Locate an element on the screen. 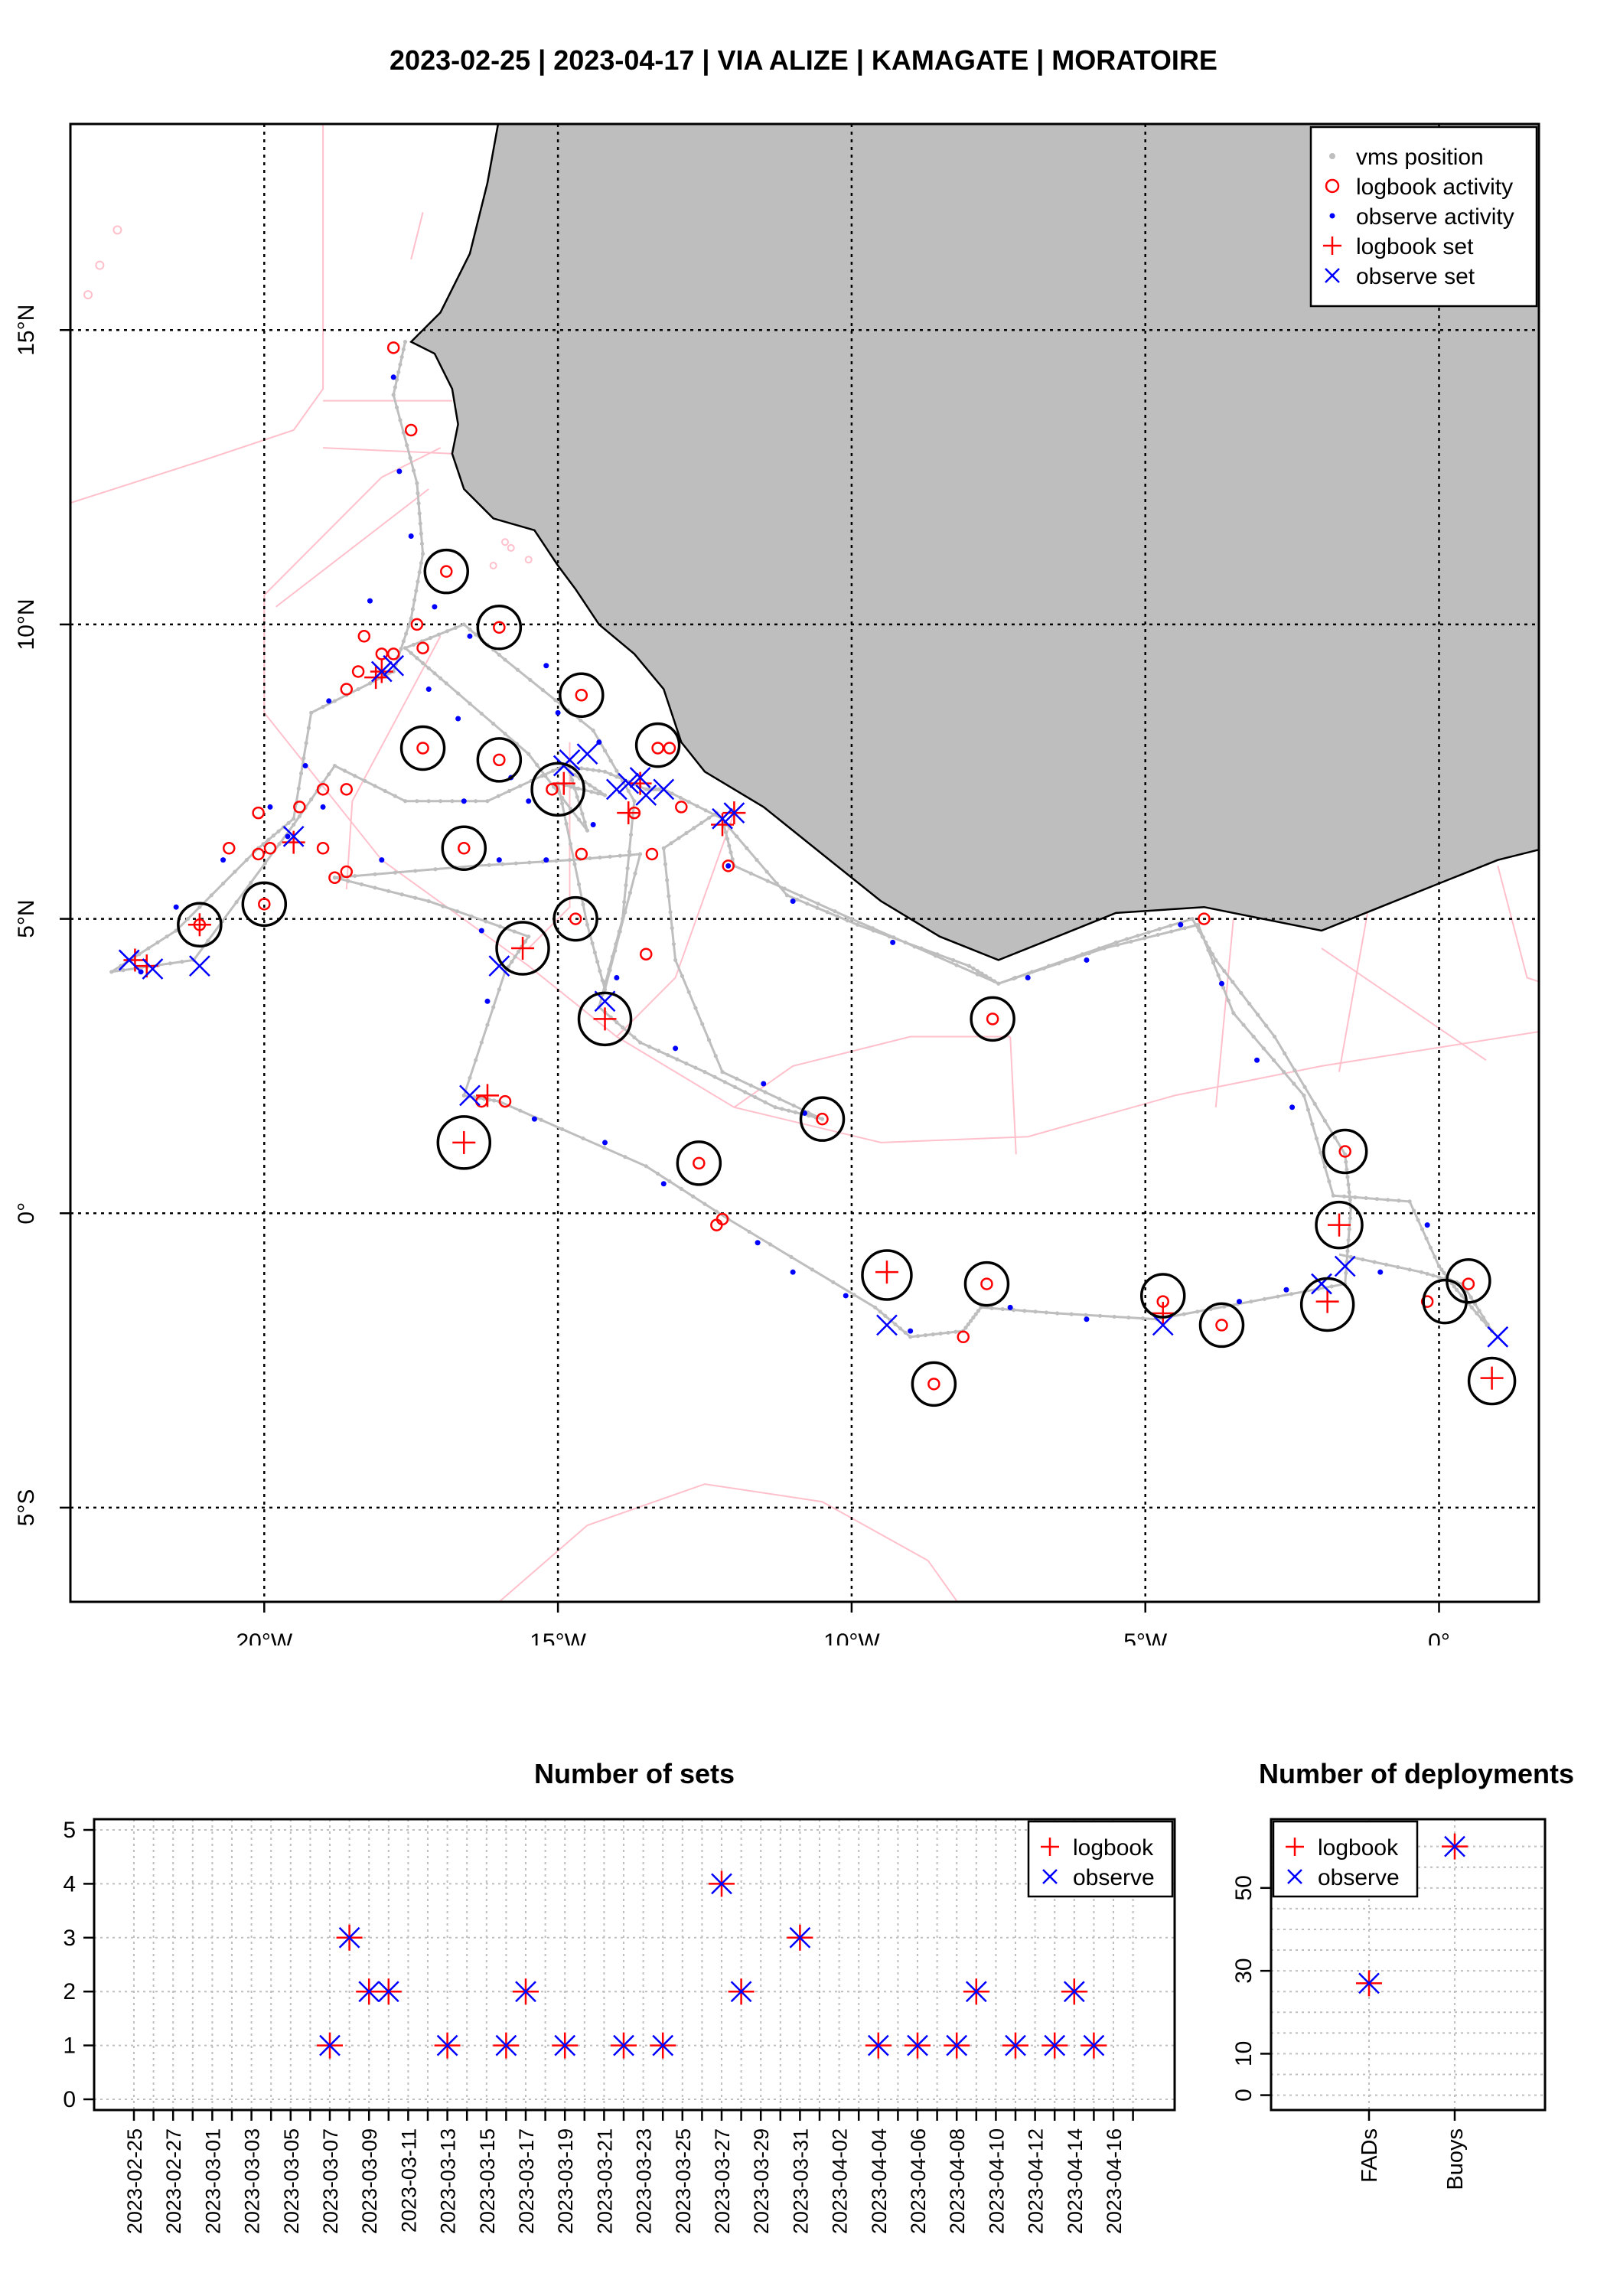  deployments-y-tick-label: 10 is located at coordinates (1244, 2053).